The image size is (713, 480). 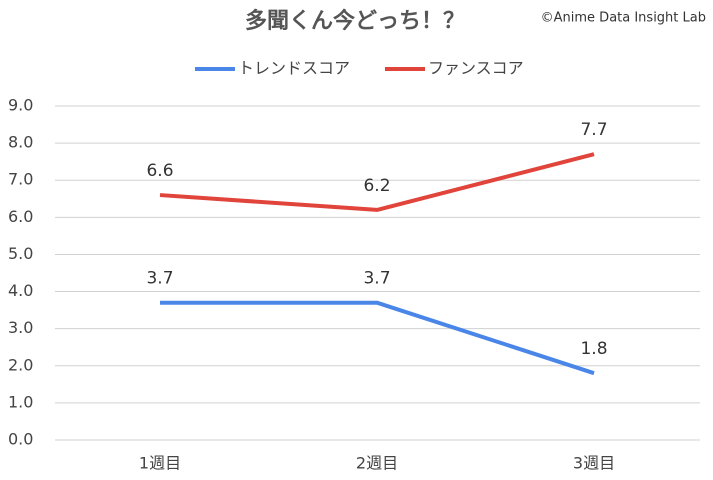 I want to click on legend-label: トレンドスコア, so click(x=294, y=68).